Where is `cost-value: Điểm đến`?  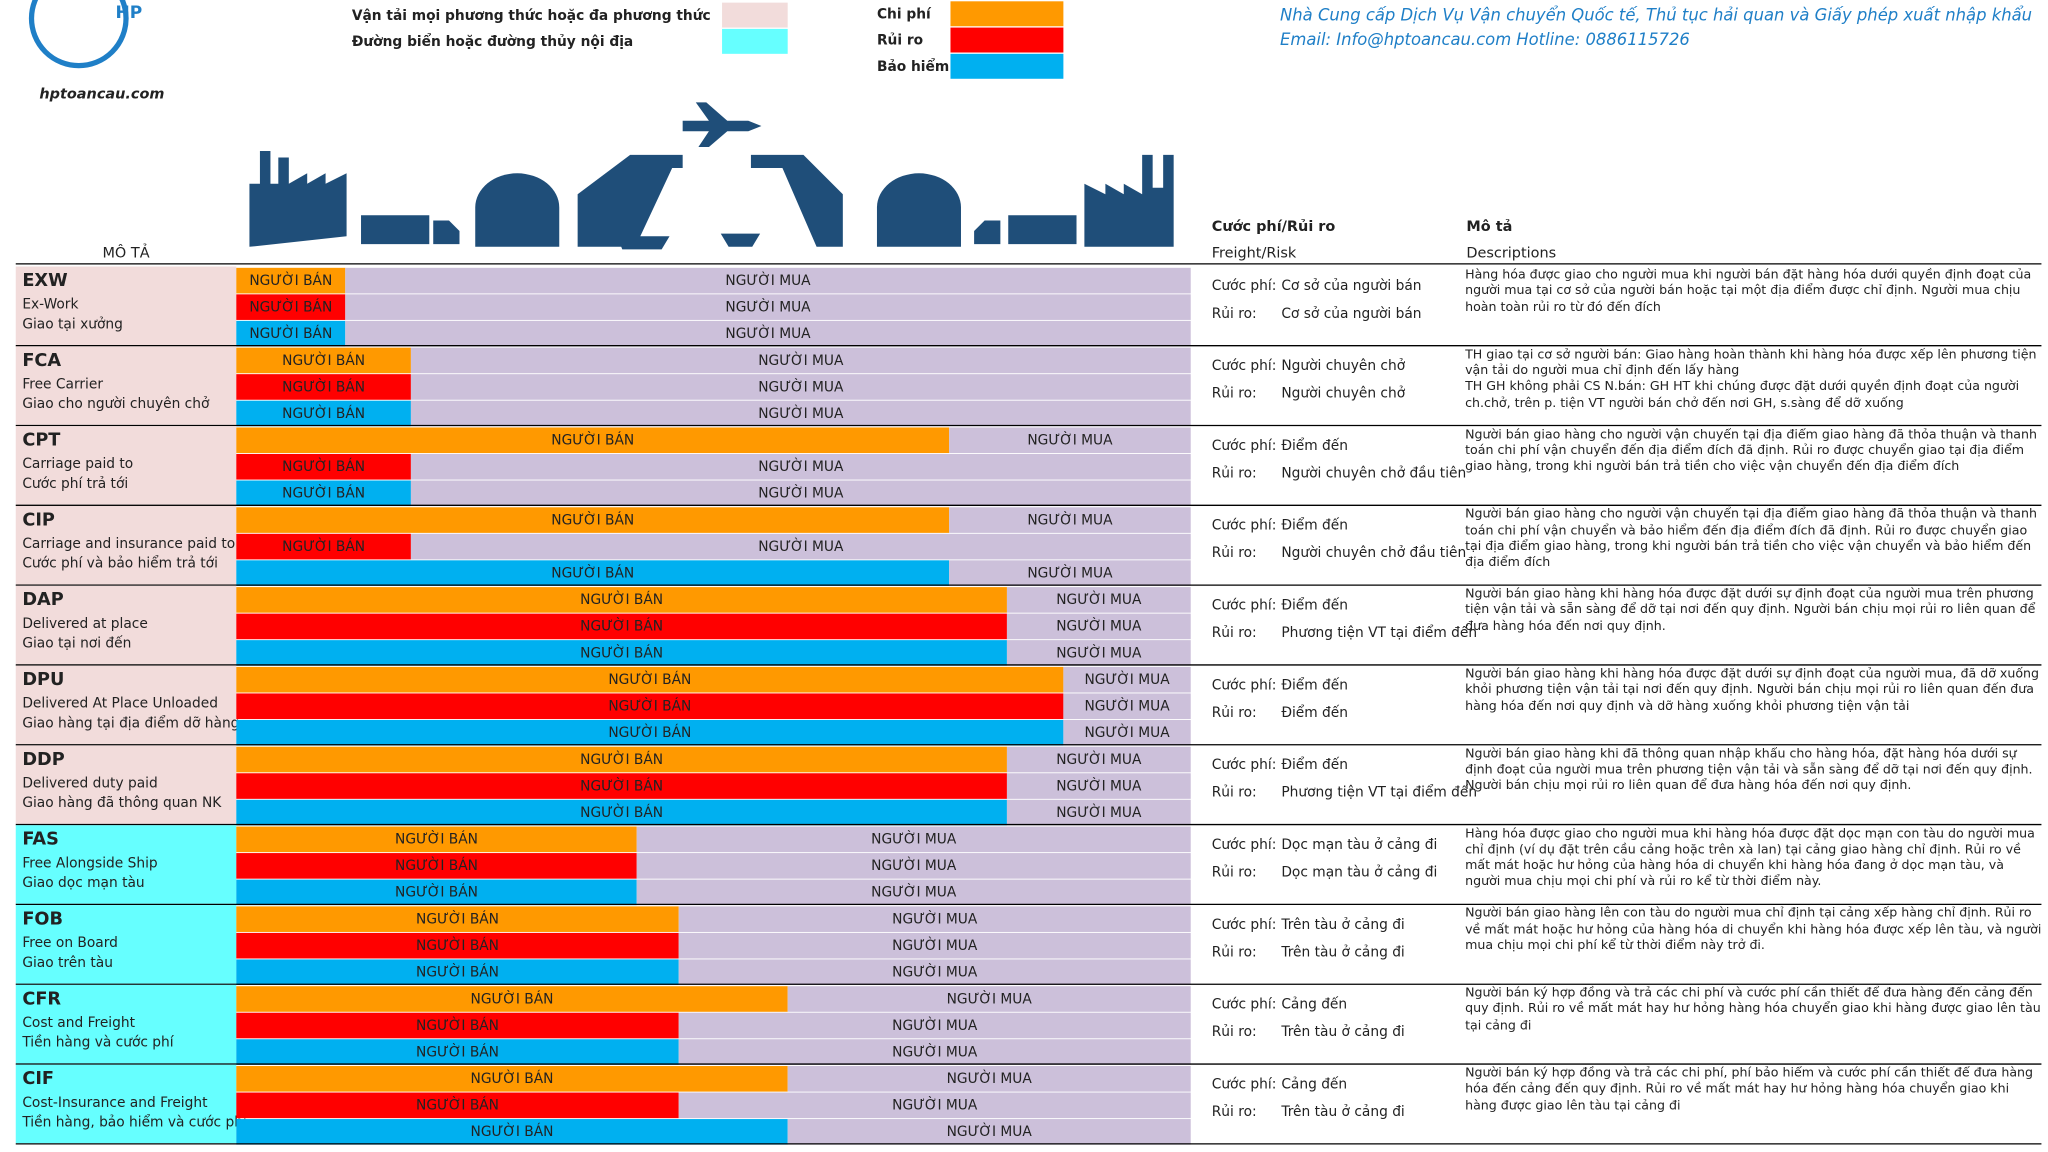
cost-value: Điểm đến is located at coordinates (1314, 445).